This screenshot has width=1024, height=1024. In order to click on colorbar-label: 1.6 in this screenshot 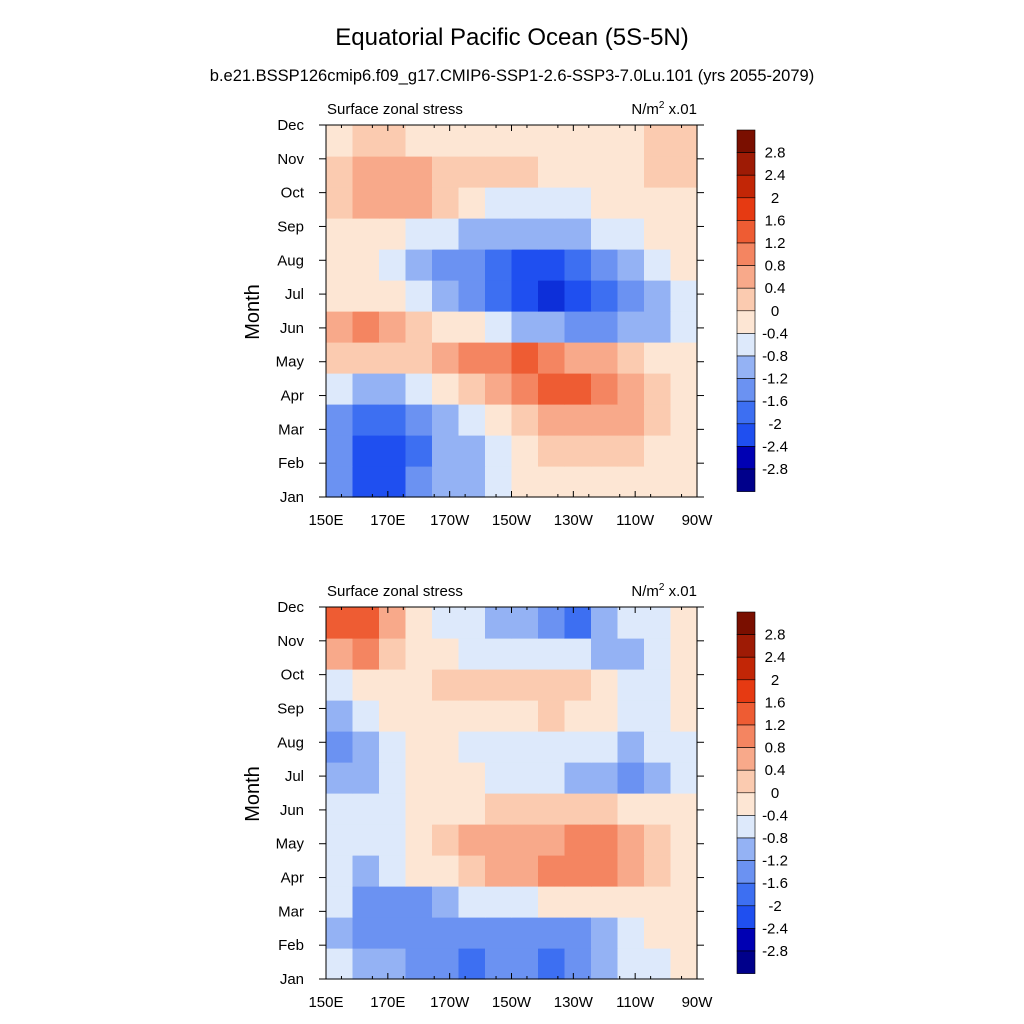, I will do `click(775, 220)`.